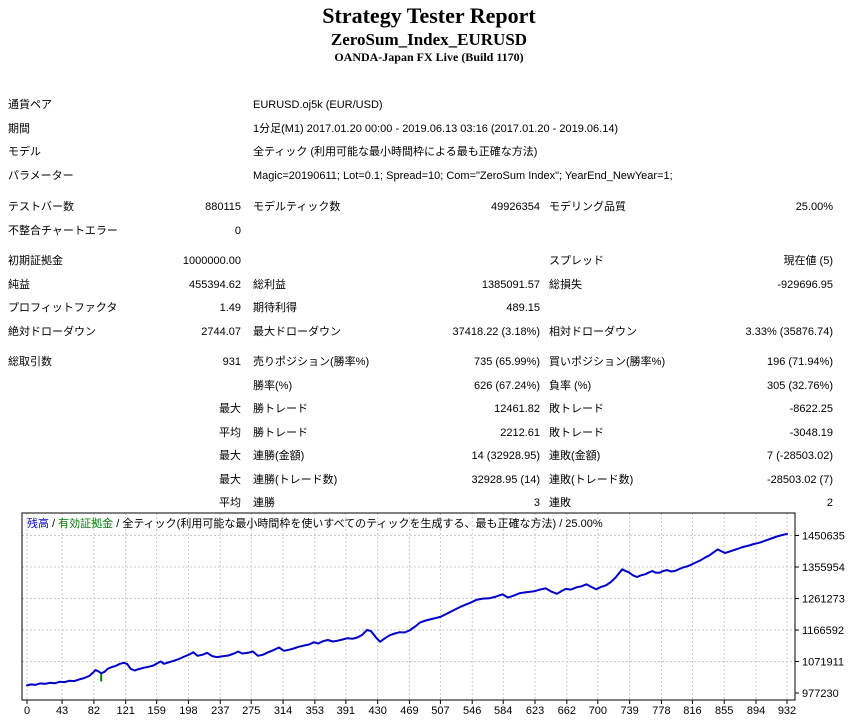  What do you see at coordinates (62, 711) in the screenshot?
I see `x-tick-label: 43` at bounding box center [62, 711].